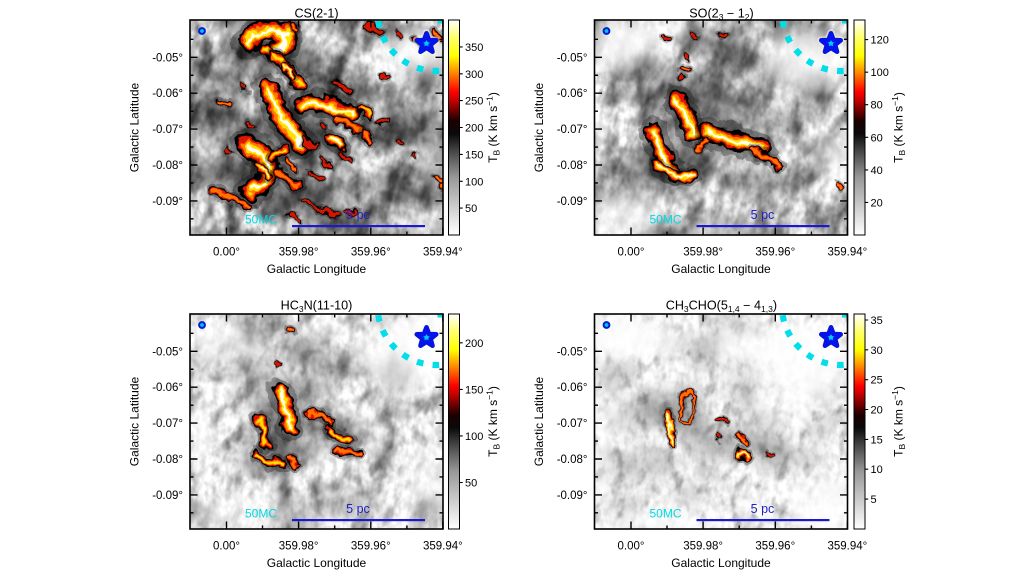  I want to click on svg-text: 35, so click(877, 321).